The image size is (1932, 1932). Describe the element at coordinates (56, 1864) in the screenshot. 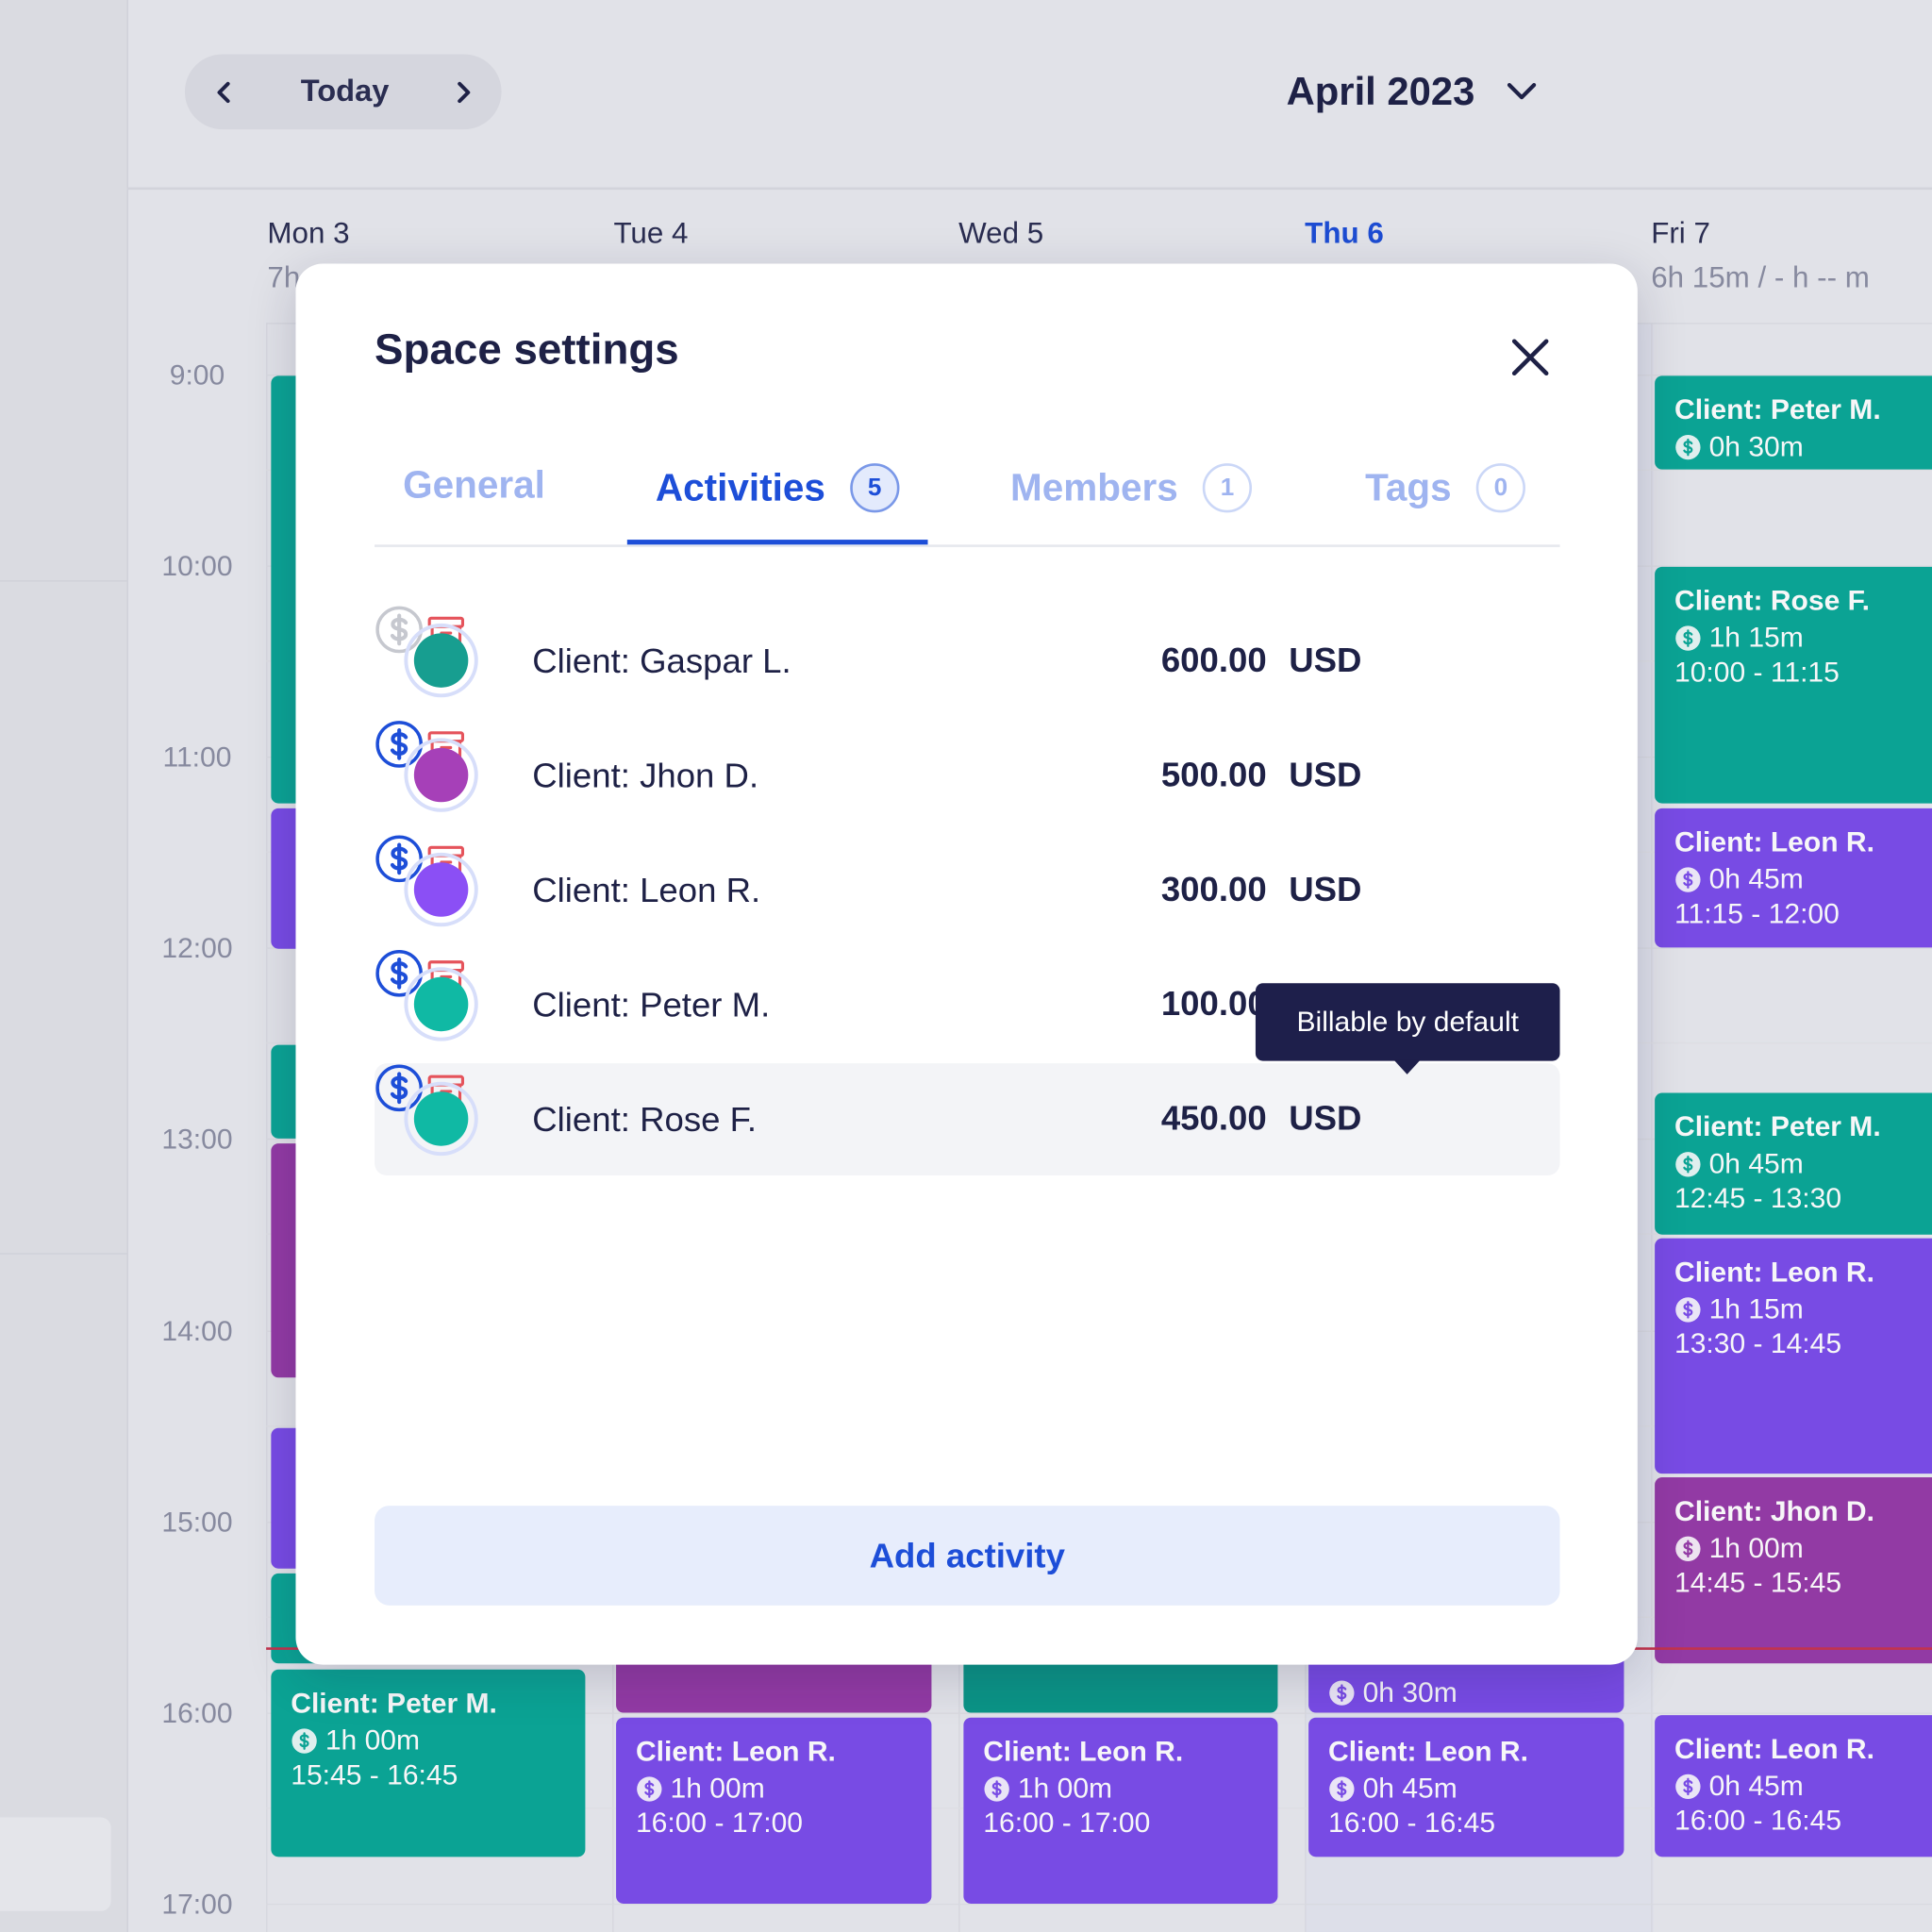

I see `sidebar-item` at that location.